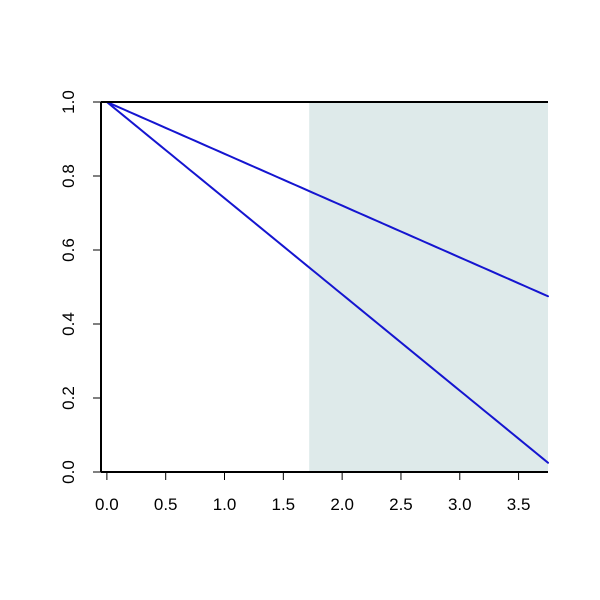 The height and width of the screenshot is (600, 600). Describe the element at coordinates (68, 250) in the screenshot. I see `y-tick-label: 0.6` at that location.